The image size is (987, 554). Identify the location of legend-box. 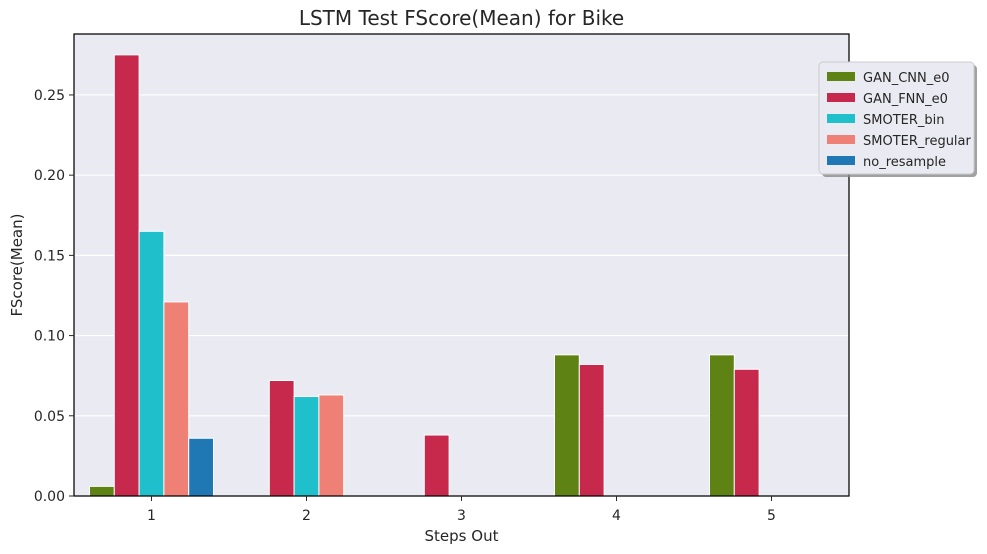
(896, 118).